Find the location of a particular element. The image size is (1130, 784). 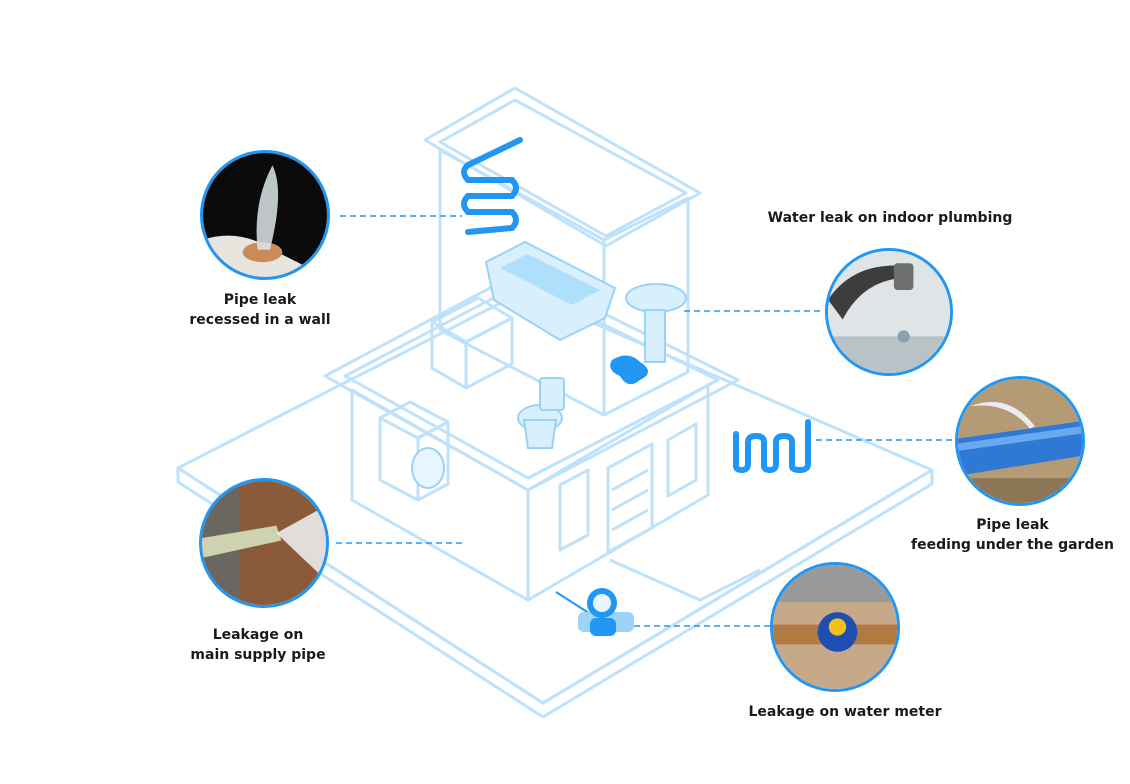

main-supply-pipe-photo is located at coordinates (264, 543).